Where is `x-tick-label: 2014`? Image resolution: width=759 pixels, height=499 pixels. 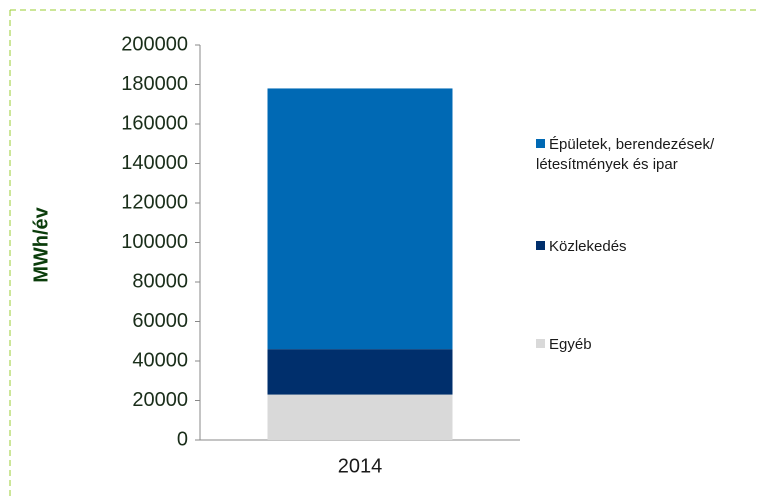 x-tick-label: 2014 is located at coordinates (360, 466).